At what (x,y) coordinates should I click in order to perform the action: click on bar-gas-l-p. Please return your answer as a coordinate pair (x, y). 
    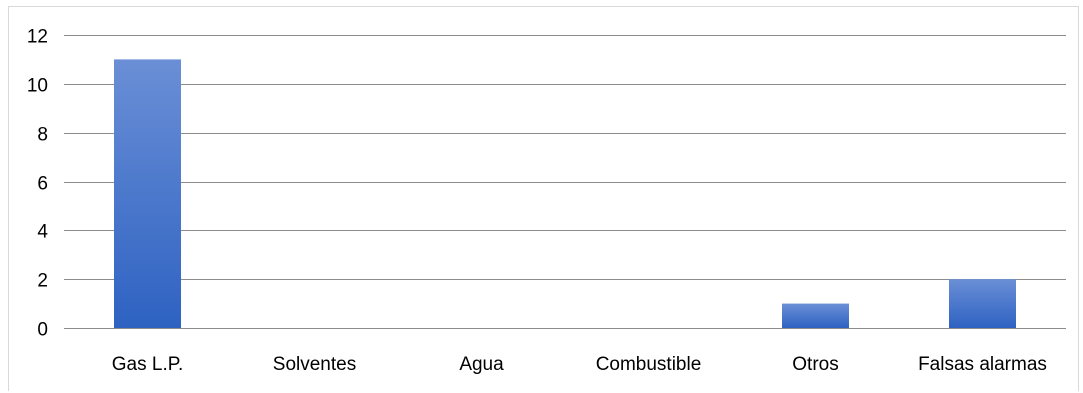
    Looking at the image, I should click on (147, 194).